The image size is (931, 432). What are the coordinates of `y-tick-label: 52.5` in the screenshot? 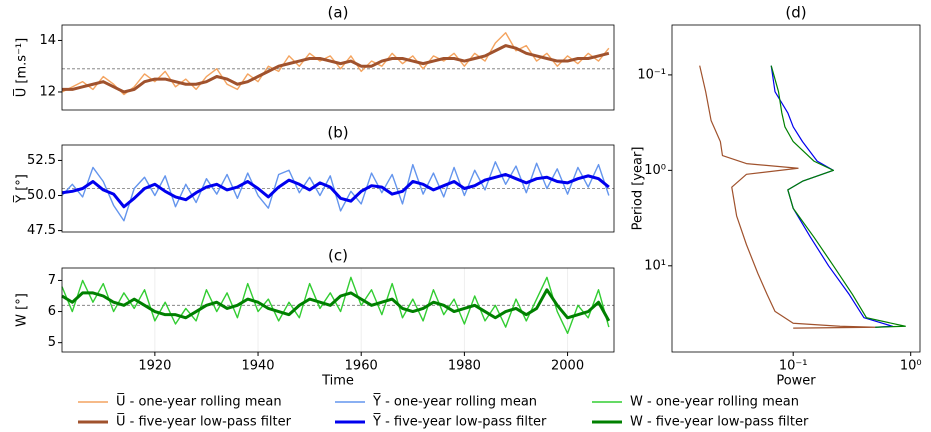 It's located at (41, 160).